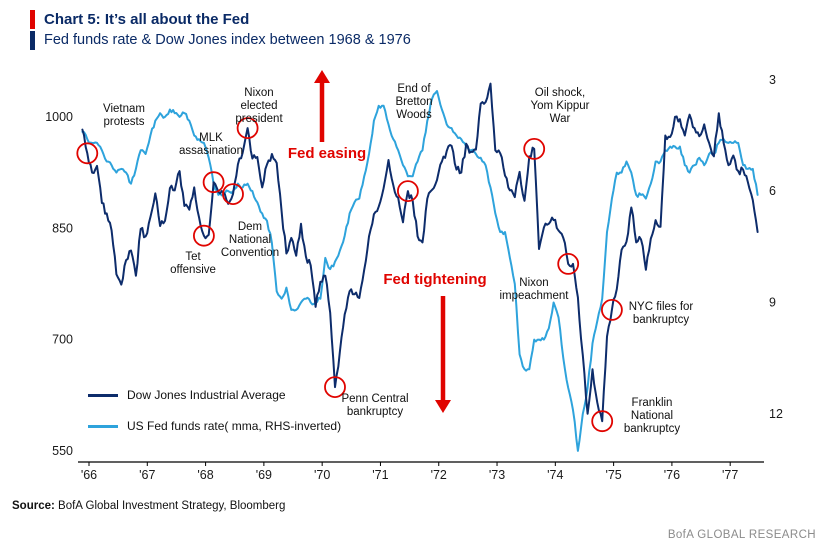 The image size is (830, 551). Describe the element at coordinates (672, 475) in the screenshot. I see `x-tick-label: '76` at that location.